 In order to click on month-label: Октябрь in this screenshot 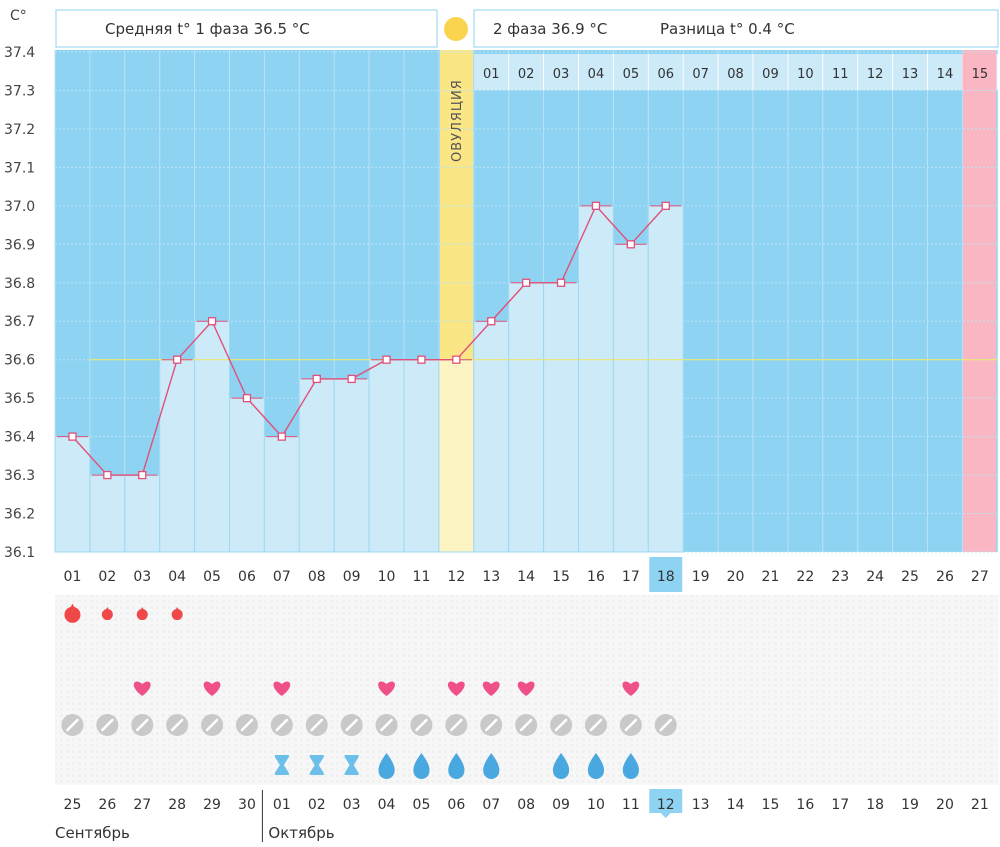, I will do `click(301, 833)`.